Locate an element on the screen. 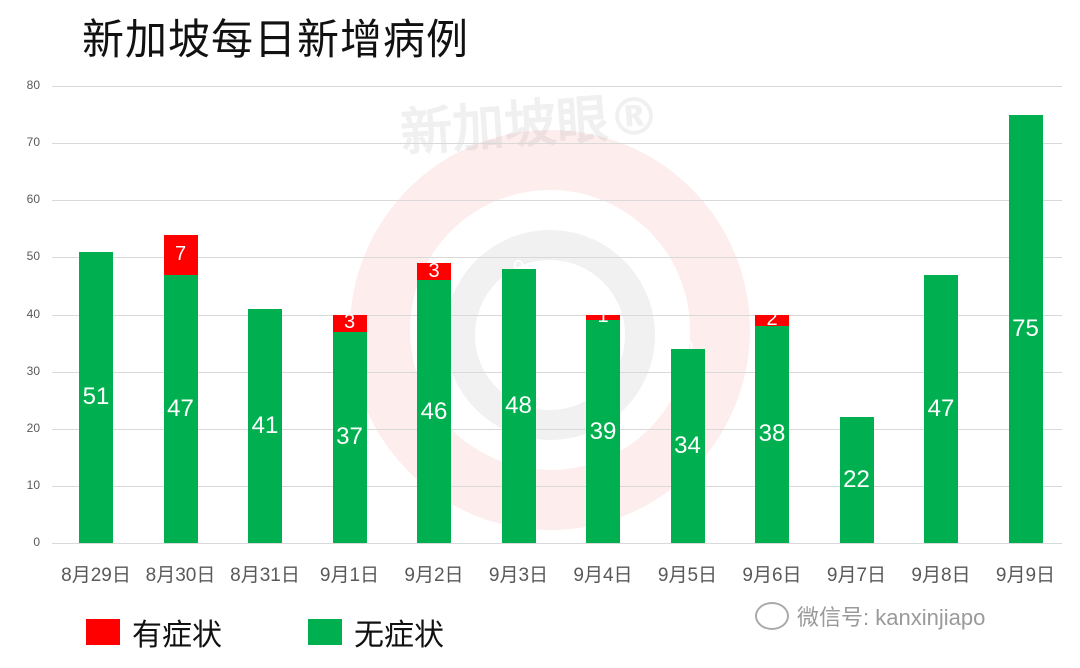  legend-item-symptomatic: 有症状 is located at coordinates (154, 632).